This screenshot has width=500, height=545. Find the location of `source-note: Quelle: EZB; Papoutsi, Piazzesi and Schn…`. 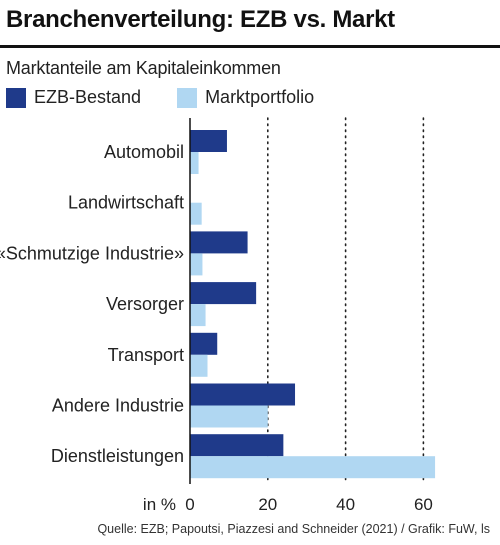

source-note: Quelle: EZB; Papoutsi, Piazzesi and Schn… is located at coordinates (293, 529).